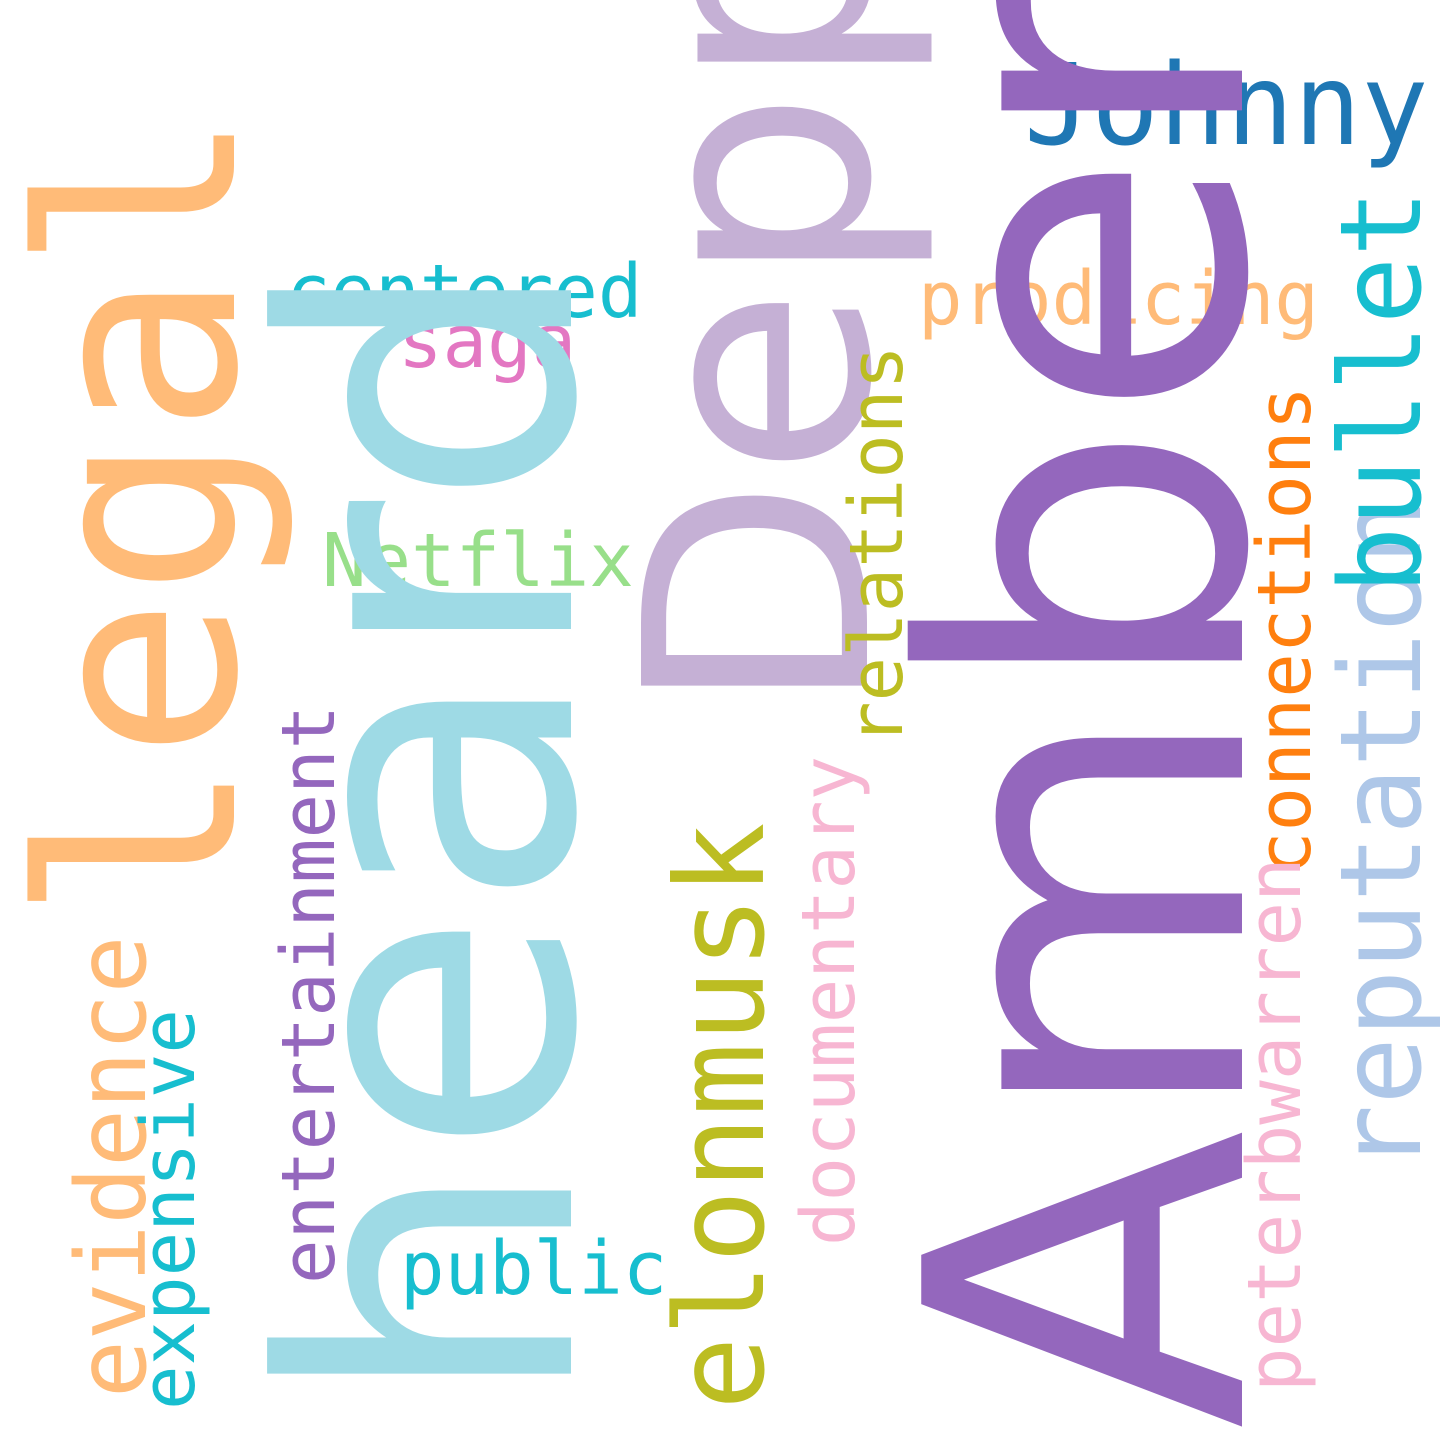  What do you see at coordinates (1275, 1124) in the screenshot?
I see `word-peterbwarren: peterbwarren` at bounding box center [1275, 1124].